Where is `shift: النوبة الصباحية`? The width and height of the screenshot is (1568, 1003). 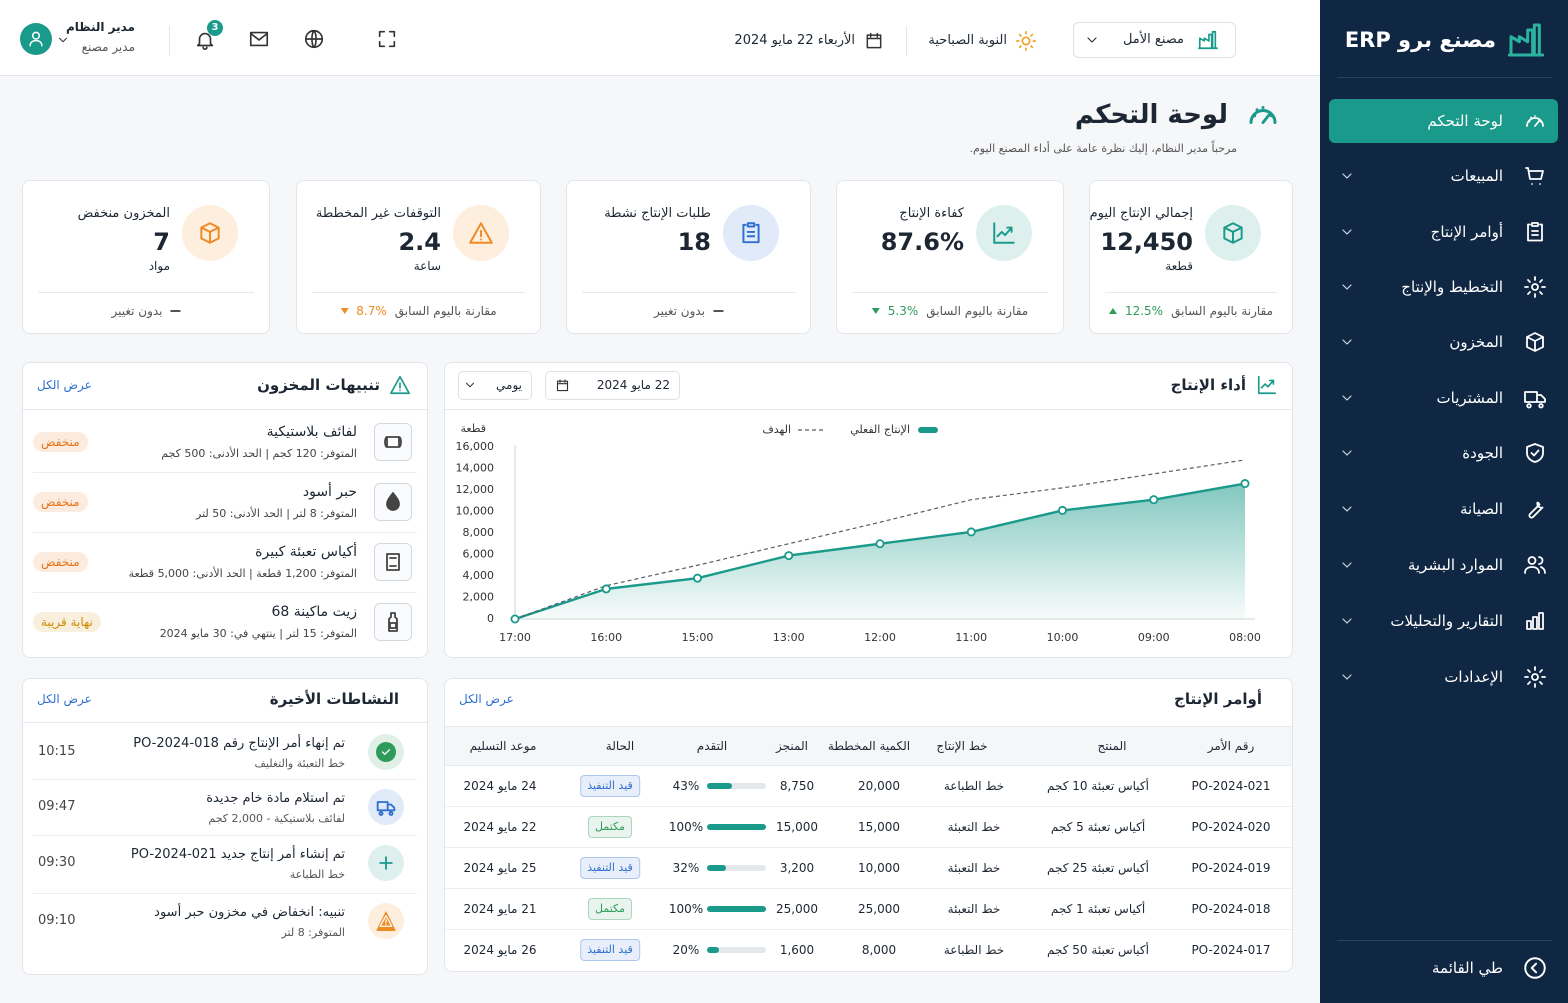
shift: النوبة الصباحية is located at coordinates (967, 40).